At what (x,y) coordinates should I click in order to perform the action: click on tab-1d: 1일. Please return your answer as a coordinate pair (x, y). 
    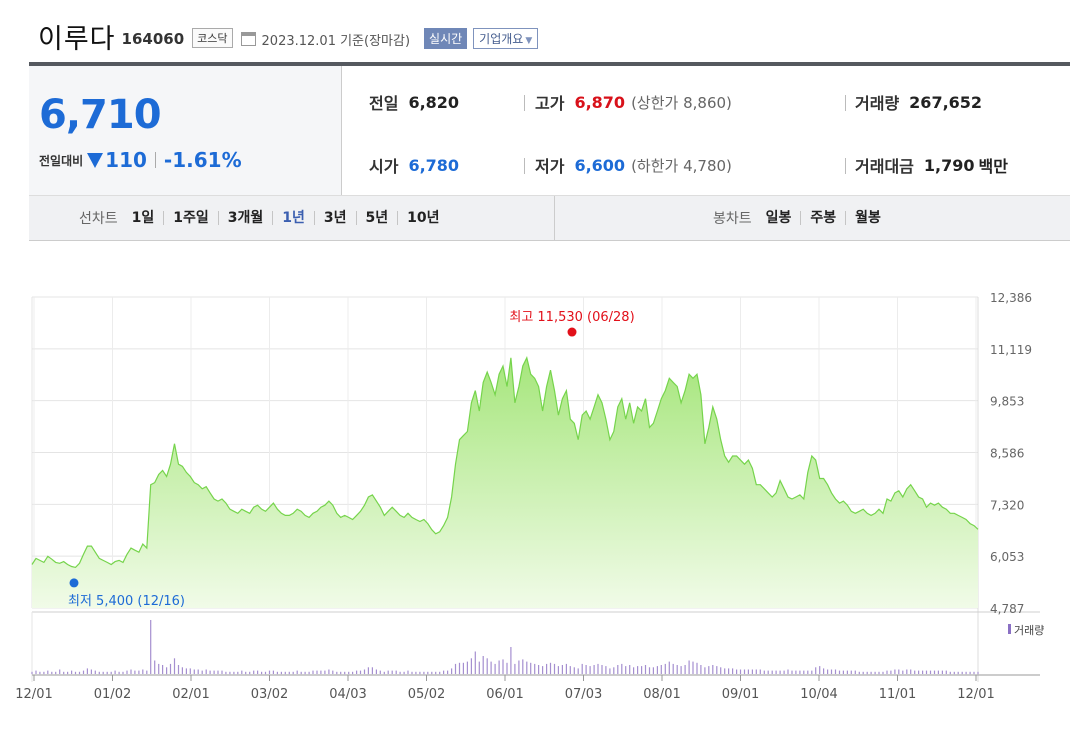
    Looking at the image, I should click on (143, 218).